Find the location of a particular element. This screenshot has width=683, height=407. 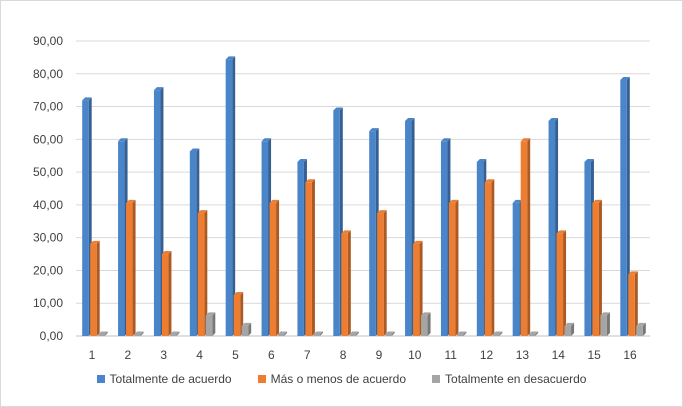

y-tick-label: 10,00 is located at coordinates (48, 303).